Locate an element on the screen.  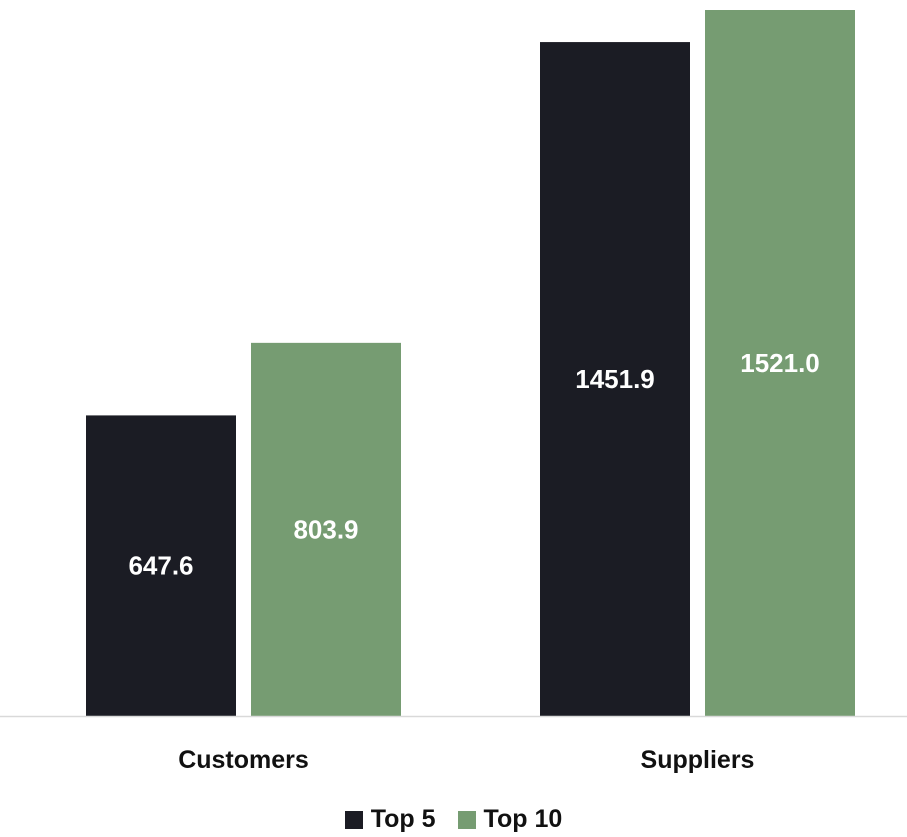
data-label-suppliers-top-10: 1521.0 is located at coordinates (780, 363).